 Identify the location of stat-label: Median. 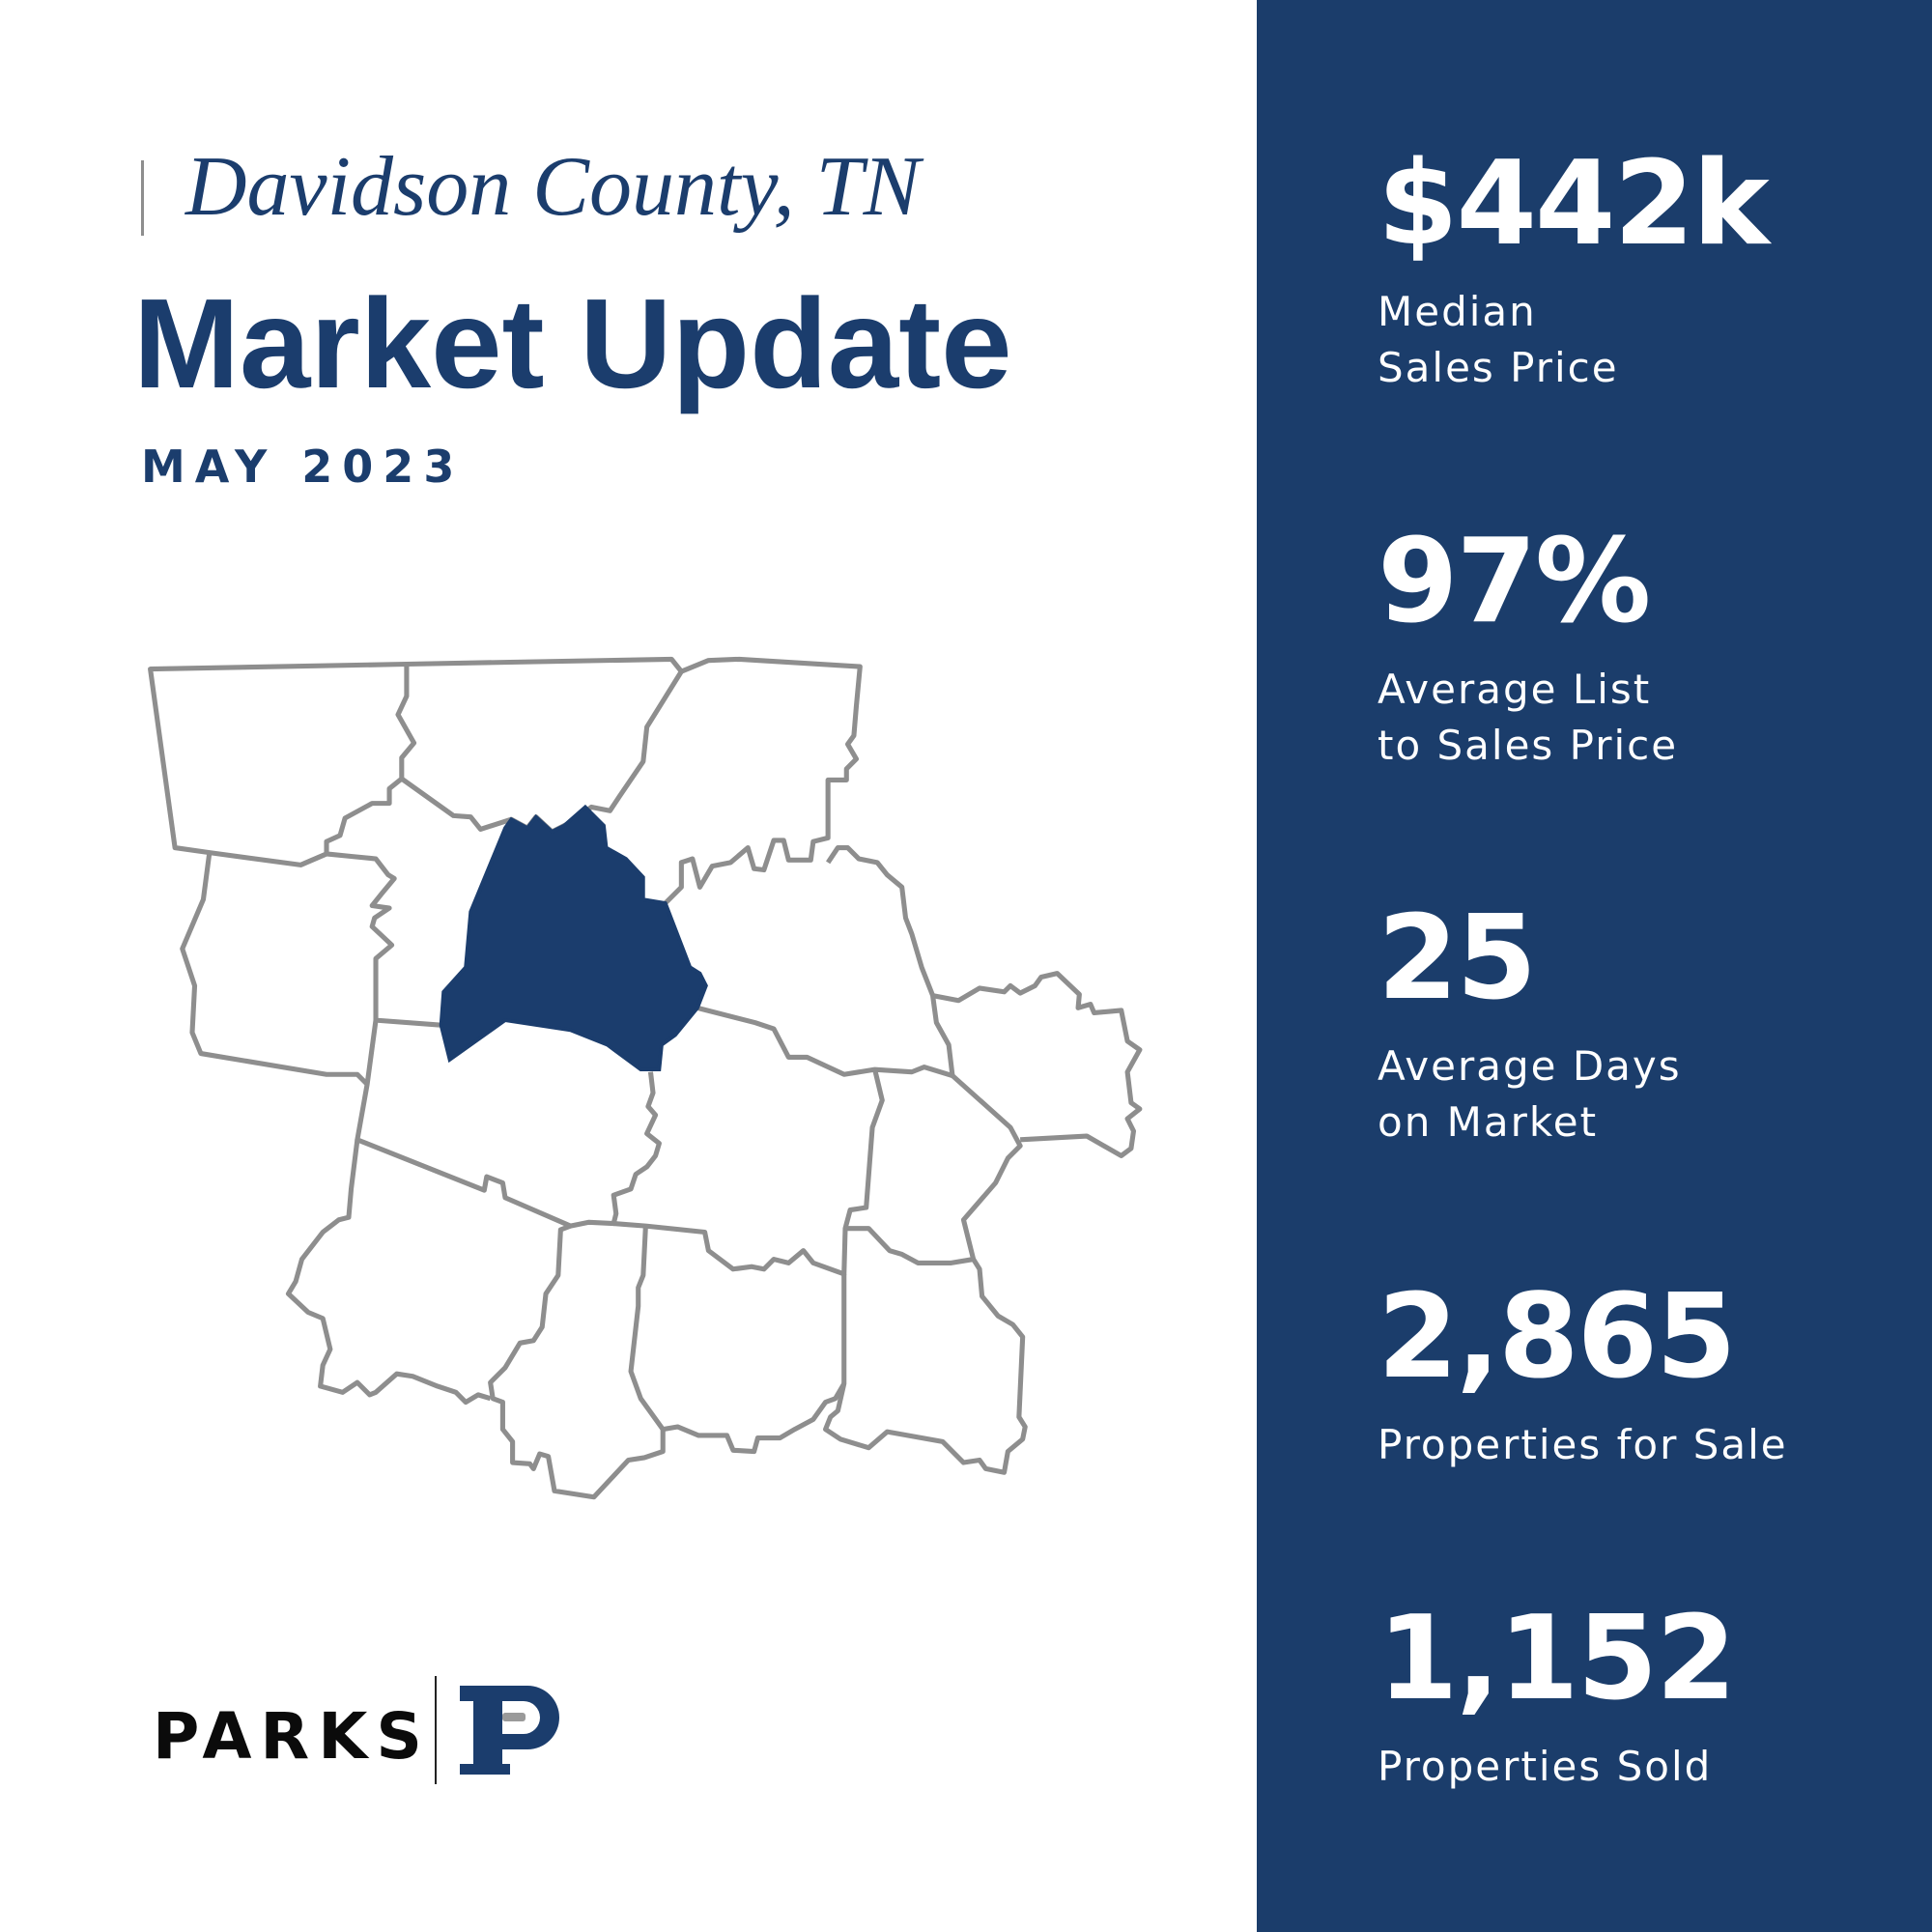
(1457, 311).